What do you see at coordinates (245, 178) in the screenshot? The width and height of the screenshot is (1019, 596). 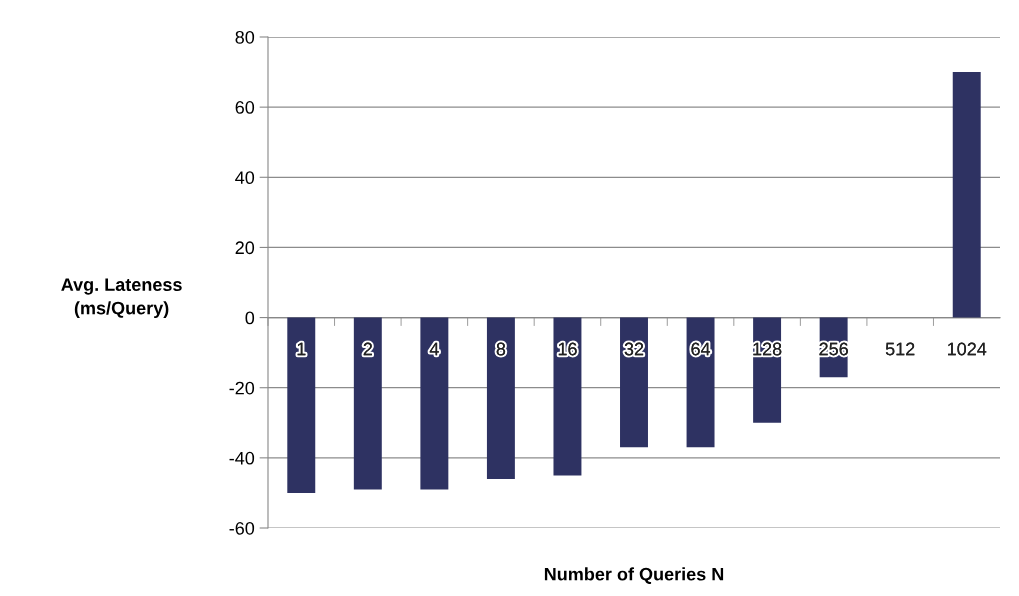 I see `y-tick-label: 40` at bounding box center [245, 178].